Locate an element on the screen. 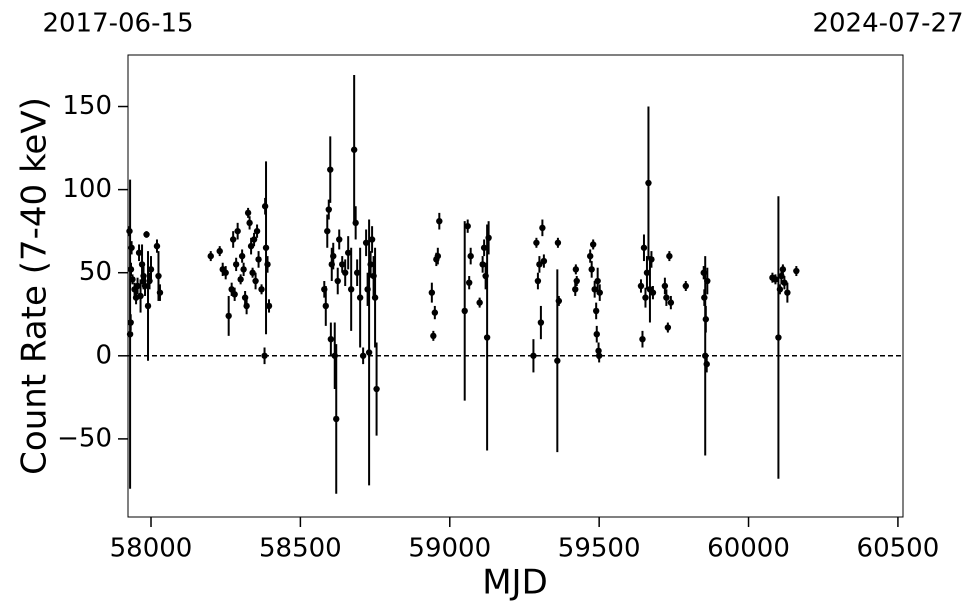 This screenshot has width=980, height=613. x-tick-label: 58000 is located at coordinates (151, 549).